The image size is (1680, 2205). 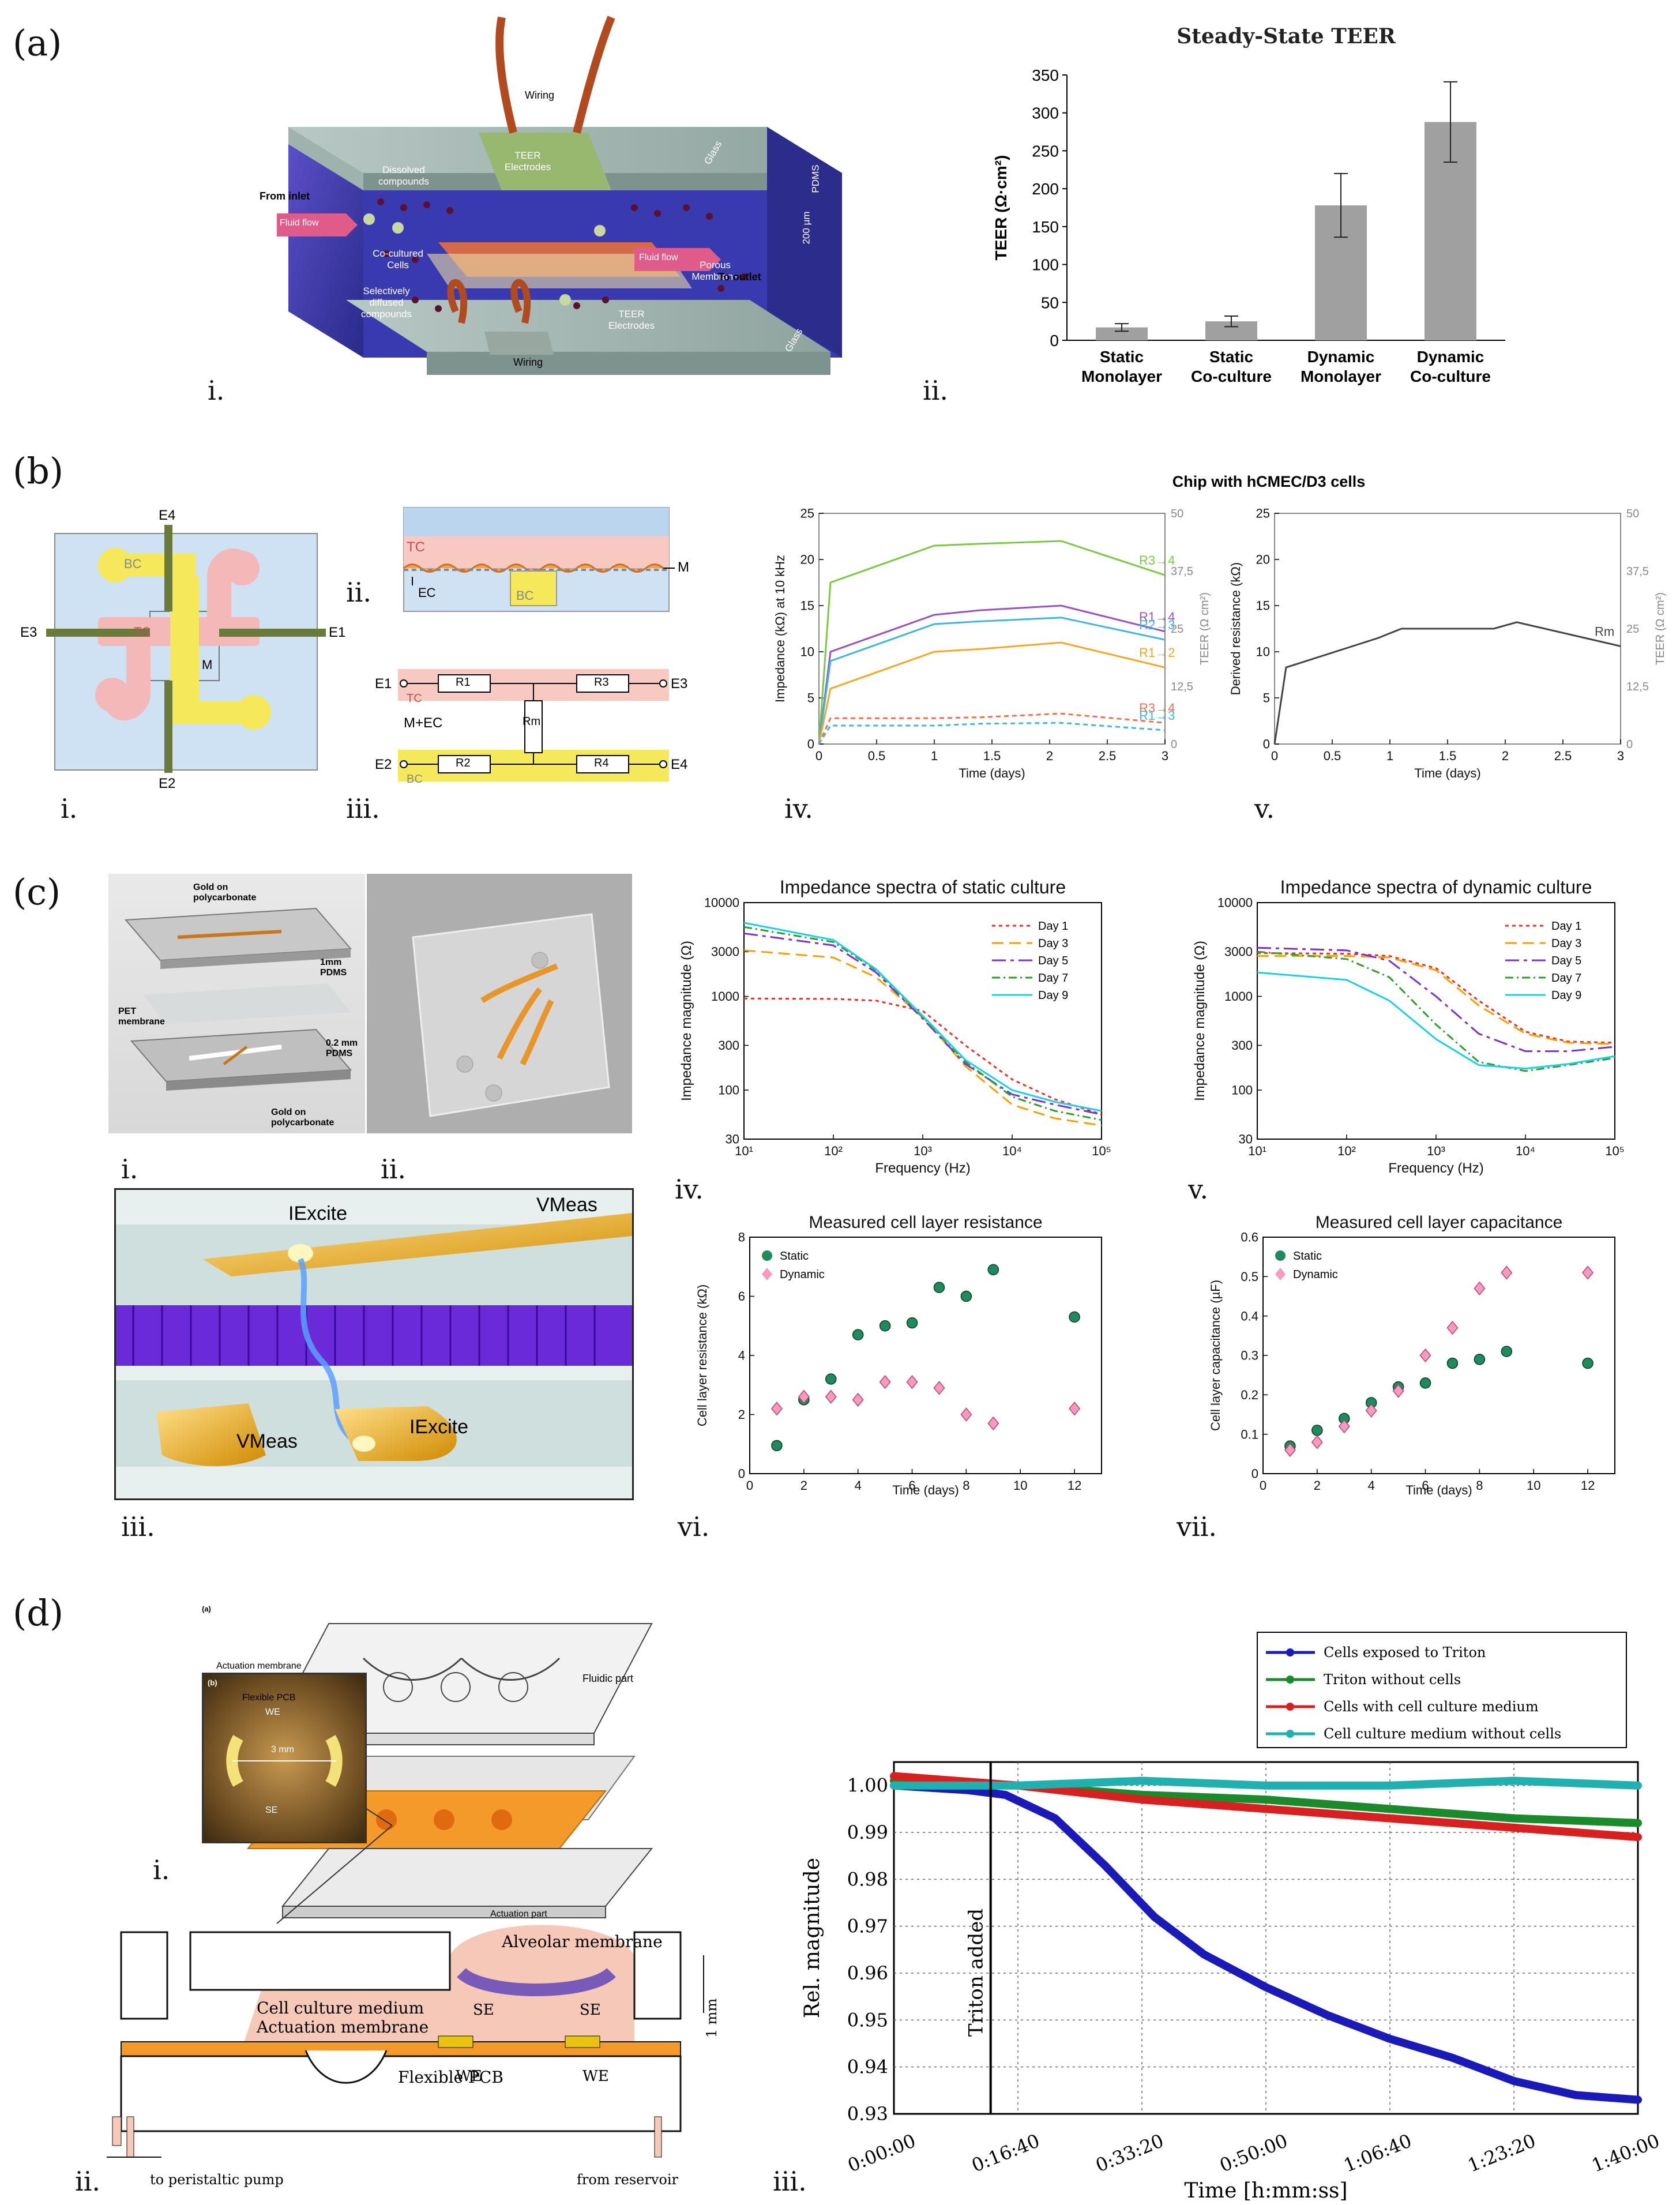 I want to click on c-ii-device-photo, so click(x=500, y=1004).